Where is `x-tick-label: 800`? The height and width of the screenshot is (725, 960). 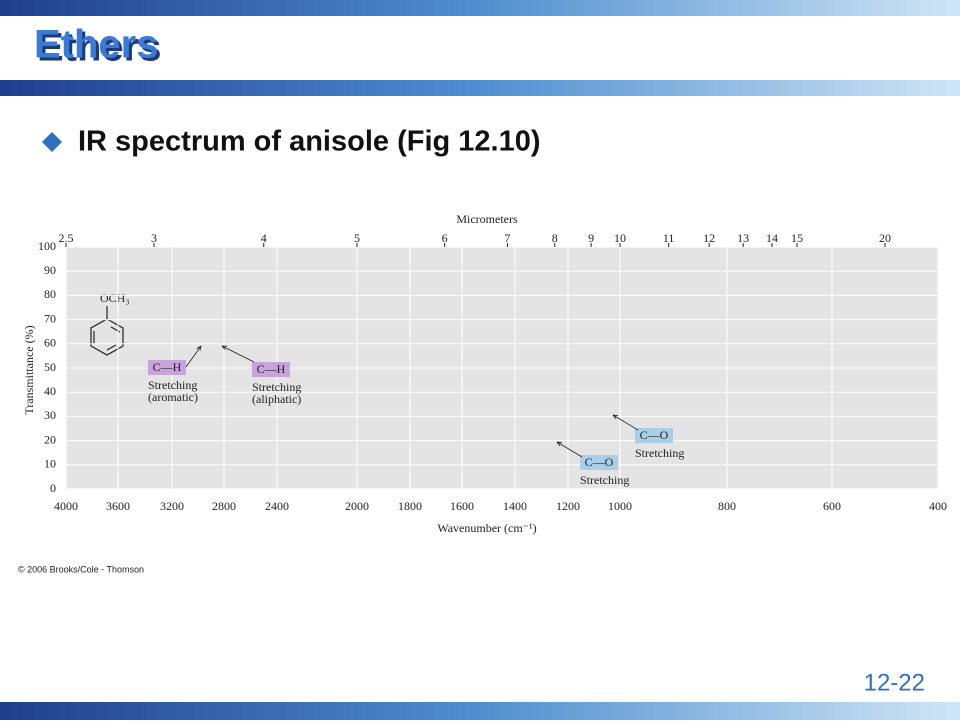
x-tick-label: 800 is located at coordinates (727, 506).